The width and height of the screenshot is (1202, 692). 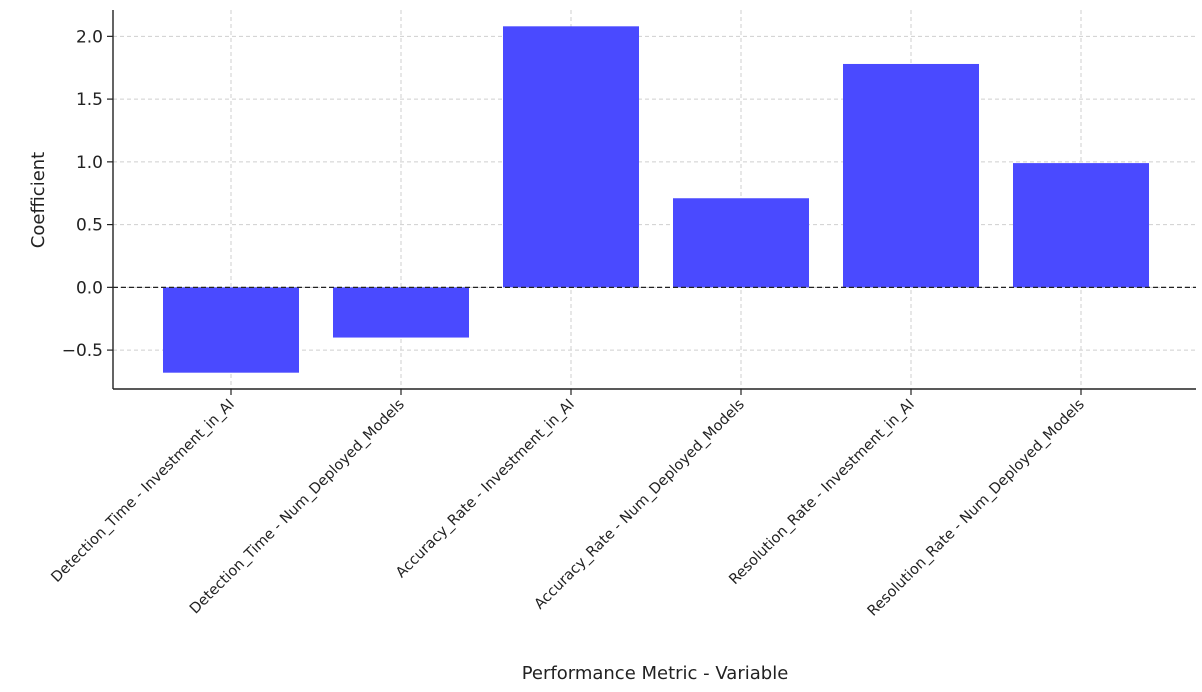 What do you see at coordinates (89, 288) in the screenshot?
I see `y-tick-label: 0.0` at bounding box center [89, 288].